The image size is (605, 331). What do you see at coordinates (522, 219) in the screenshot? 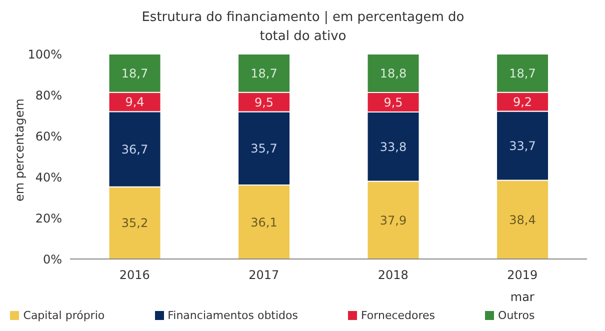
I see `data-label: 38,4` at bounding box center [522, 219].